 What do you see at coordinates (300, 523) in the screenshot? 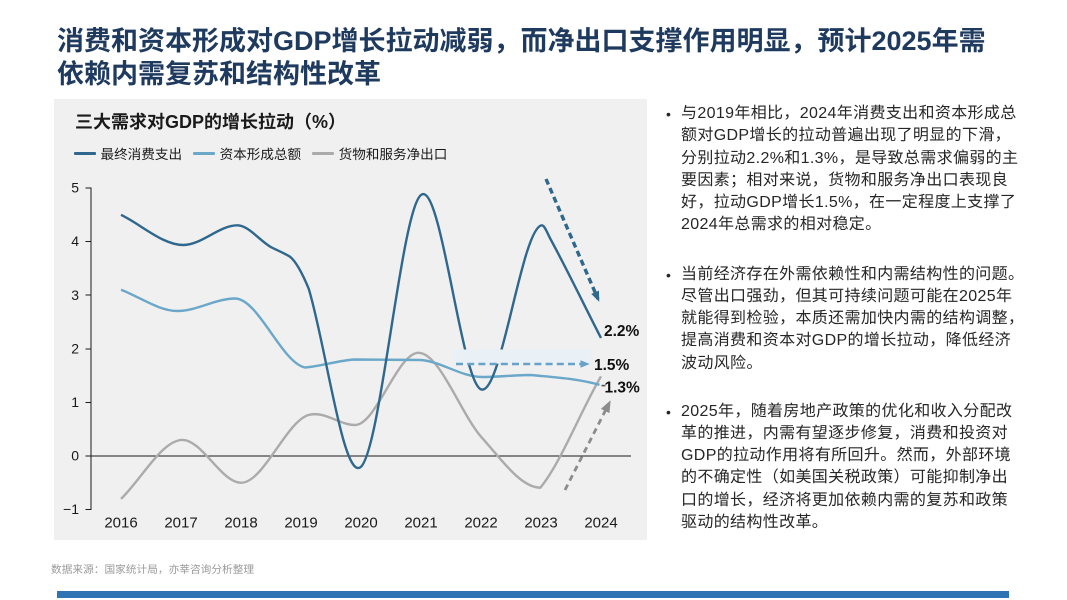
I see `svg-text: 2019` at bounding box center [300, 523].